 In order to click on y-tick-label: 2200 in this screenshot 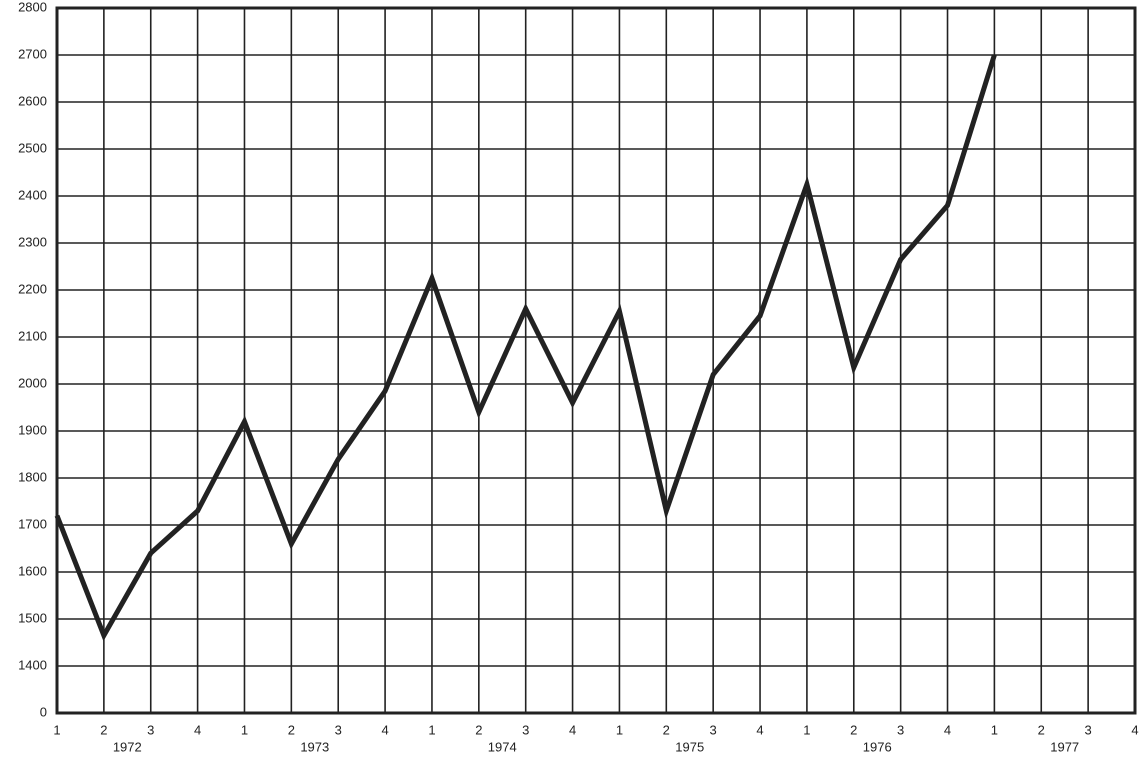, I will do `click(32, 288)`.